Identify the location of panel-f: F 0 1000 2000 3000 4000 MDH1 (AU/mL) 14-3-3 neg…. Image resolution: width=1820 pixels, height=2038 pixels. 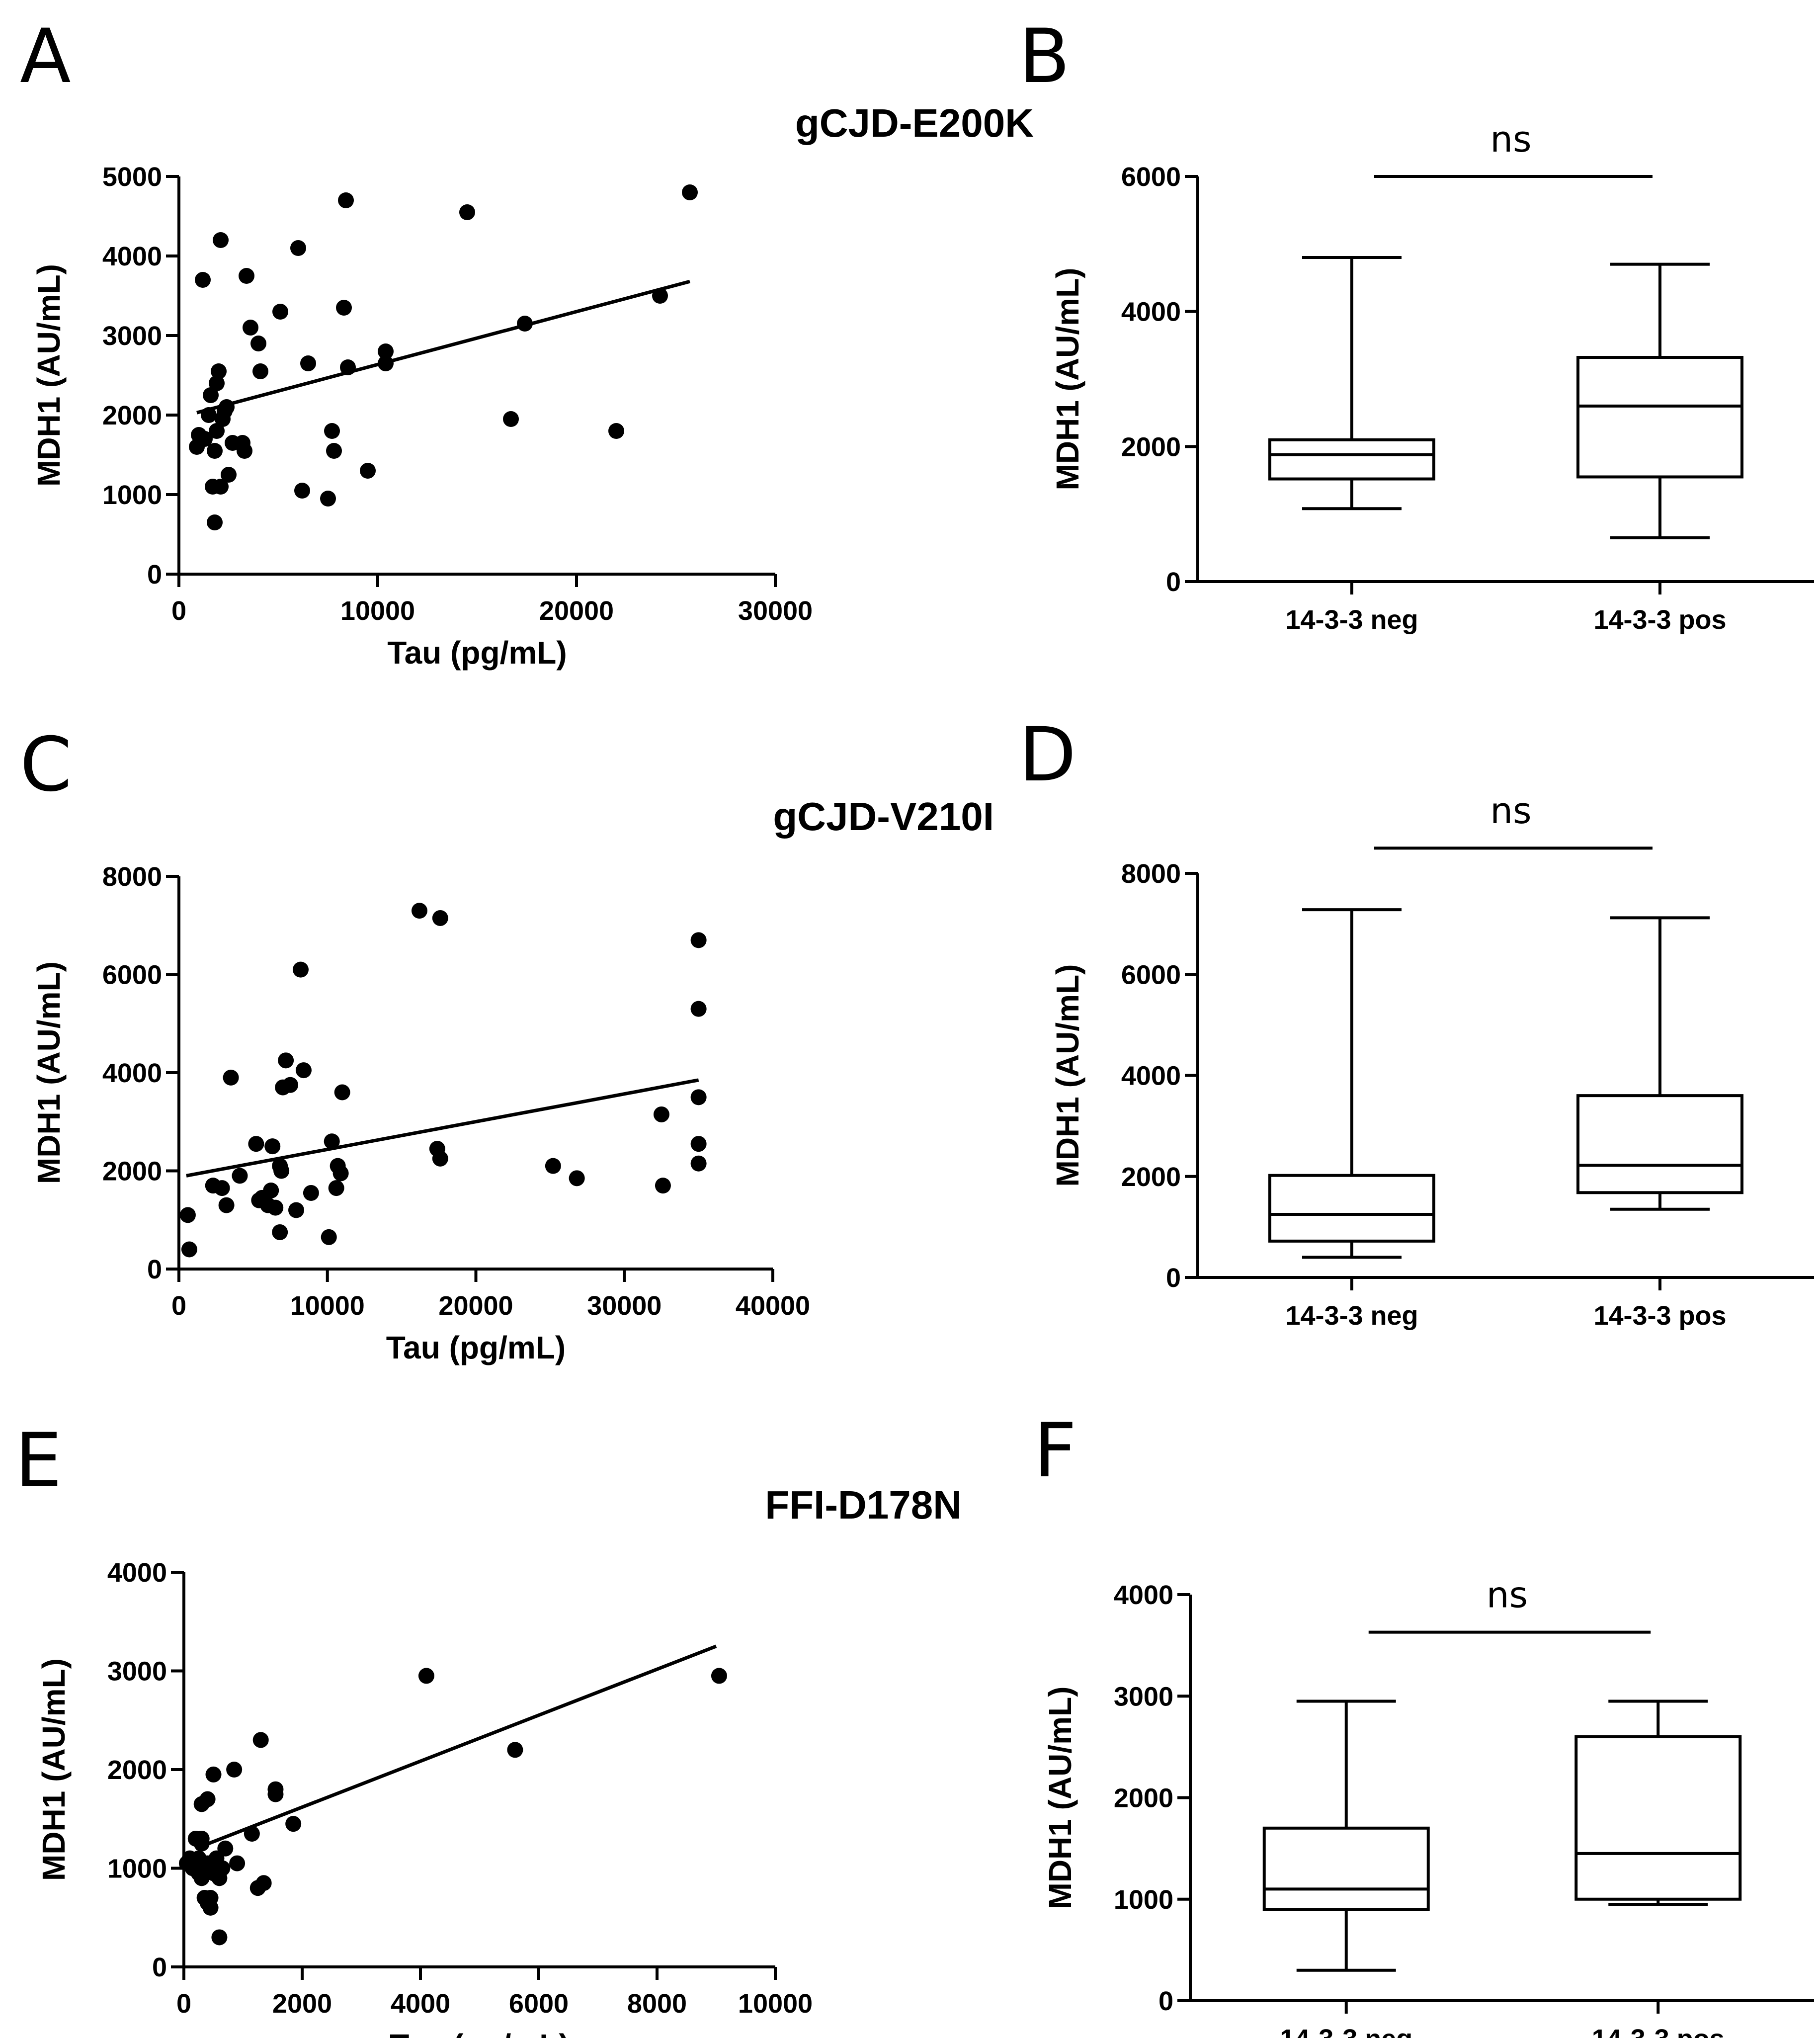
(1424, 1723).